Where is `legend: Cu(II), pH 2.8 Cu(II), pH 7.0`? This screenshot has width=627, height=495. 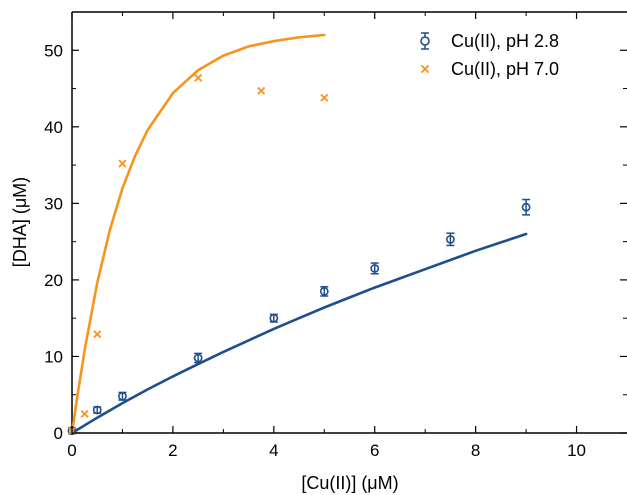
legend: Cu(II), pH 2.8 Cu(II), pH 7.0 is located at coordinates (489, 55).